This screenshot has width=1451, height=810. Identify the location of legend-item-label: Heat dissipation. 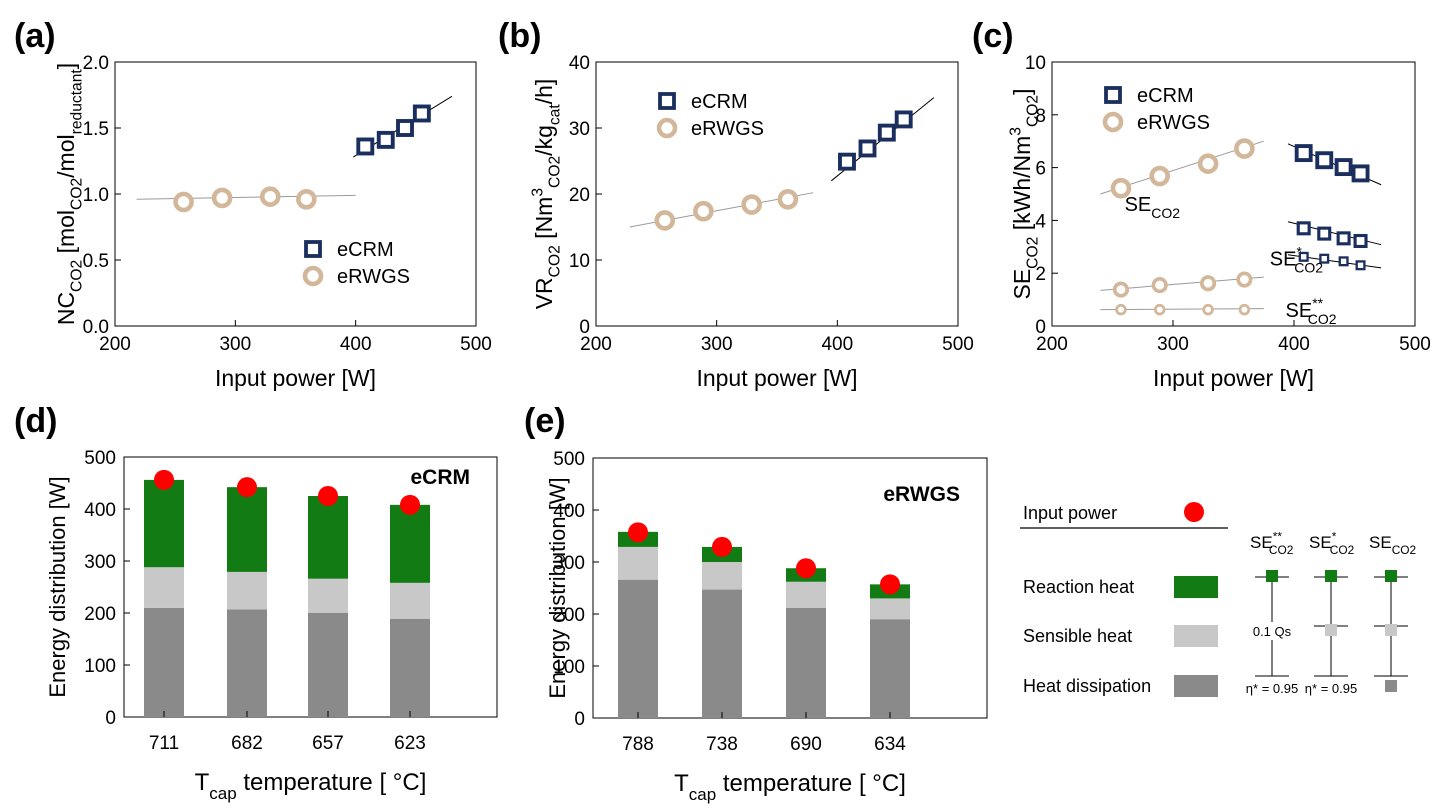
(1087, 686).